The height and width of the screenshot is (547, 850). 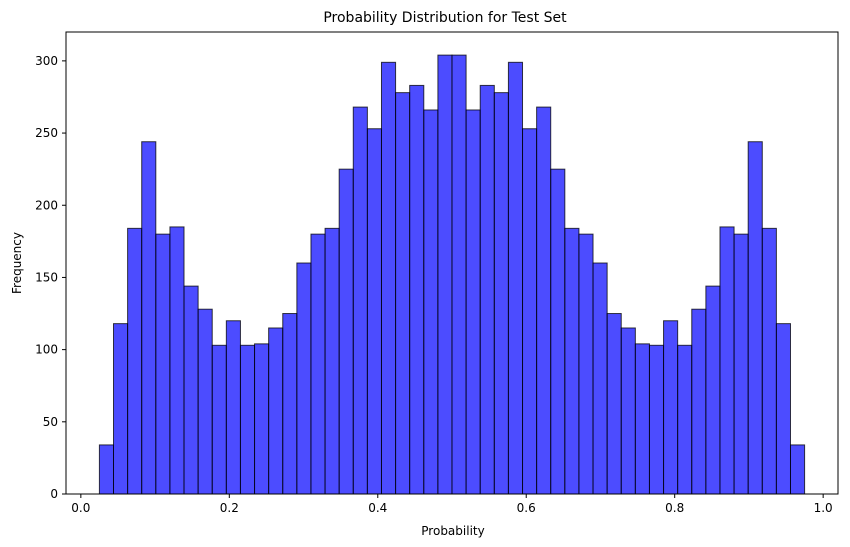 What do you see at coordinates (823, 508) in the screenshot?
I see `x-tick-label: 1.0` at bounding box center [823, 508].